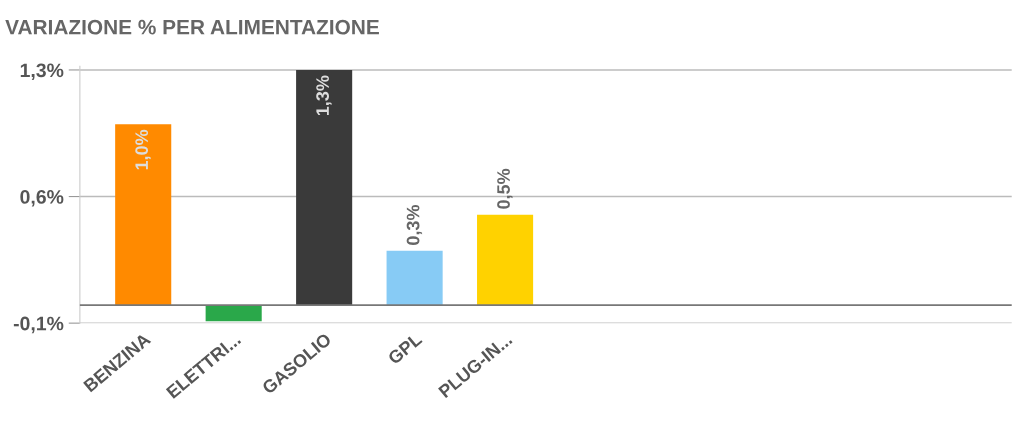 The height and width of the screenshot is (428, 1024). Describe the element at coordinates (414, 224) in the screenshot. I see `data-label: 0,3%` at that location.